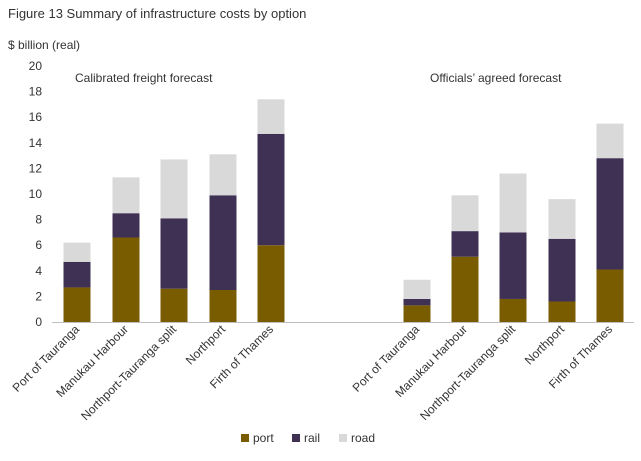 The width and height of the screenshot is (641, 461). I want to click on y-tick-label-10: 20, so click(36, 66).